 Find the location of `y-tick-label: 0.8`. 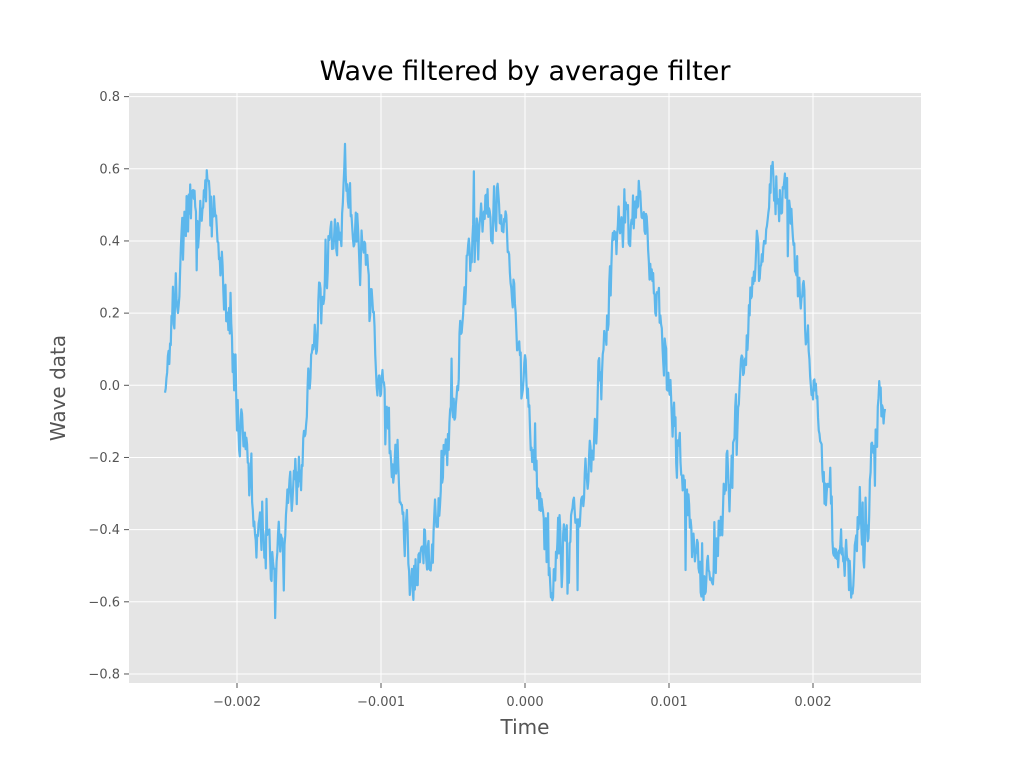

y-tick-label: 0.8 is located at coordinates (109, 97).